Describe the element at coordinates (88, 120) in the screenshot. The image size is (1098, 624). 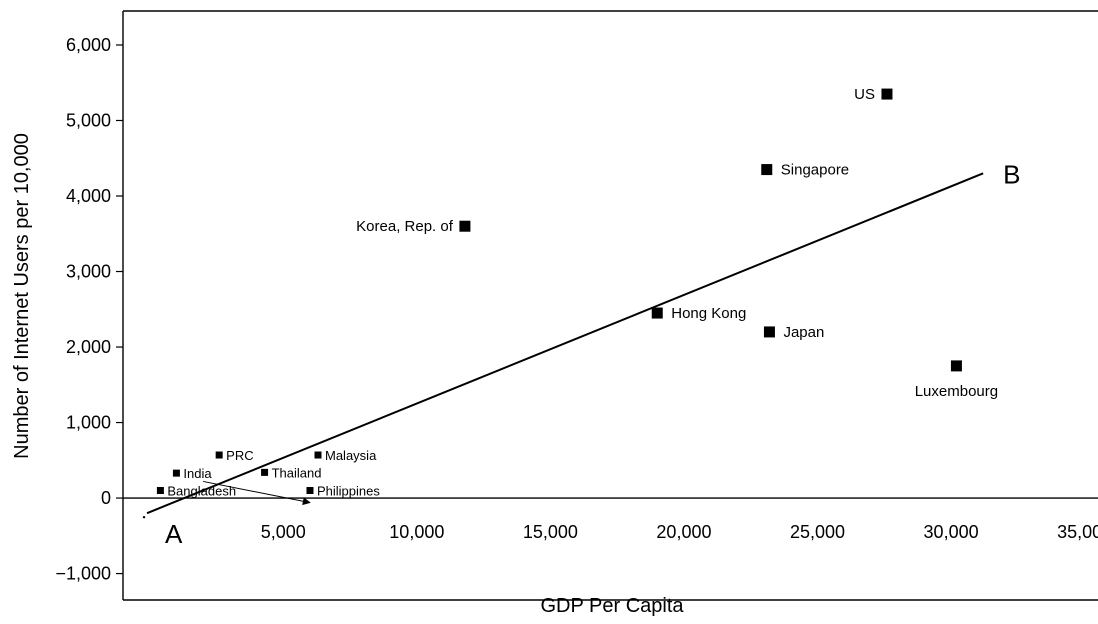
I see `y-tick-label: 5,000` at that location.